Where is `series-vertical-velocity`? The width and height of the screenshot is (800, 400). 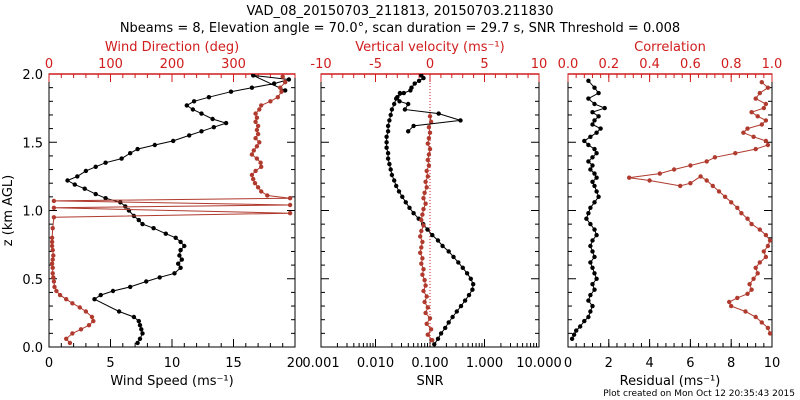 series-vertical-velocity is located at coordinates (426, 228).